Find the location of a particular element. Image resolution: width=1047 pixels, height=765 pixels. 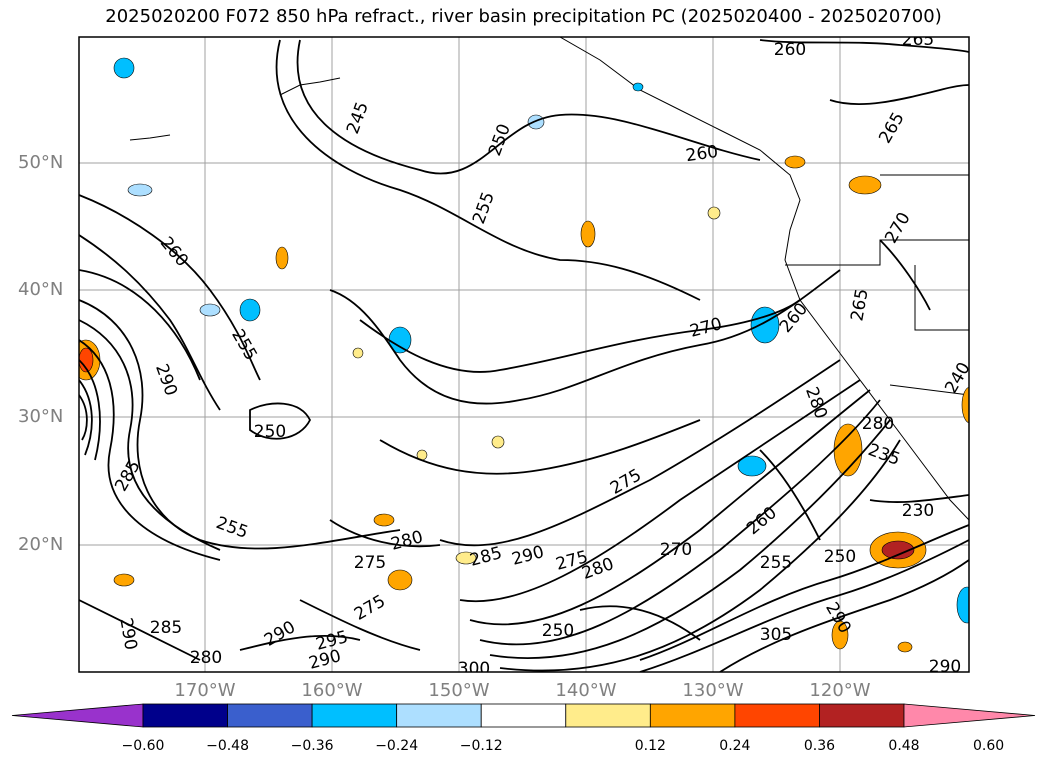

colorbar-tick-label: −0.60 is located at coordinates (143, 746).